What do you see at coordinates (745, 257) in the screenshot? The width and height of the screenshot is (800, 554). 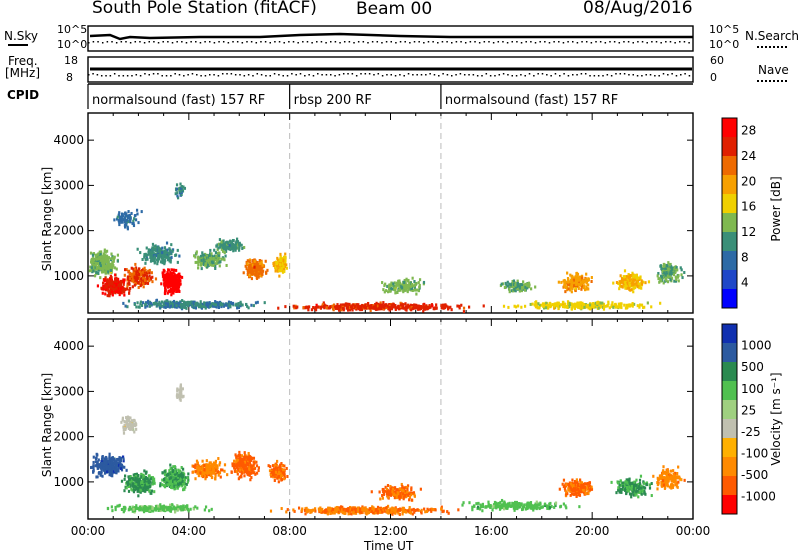 I see `colorbar-tick-label: 8` at bounding box center [745, 257].